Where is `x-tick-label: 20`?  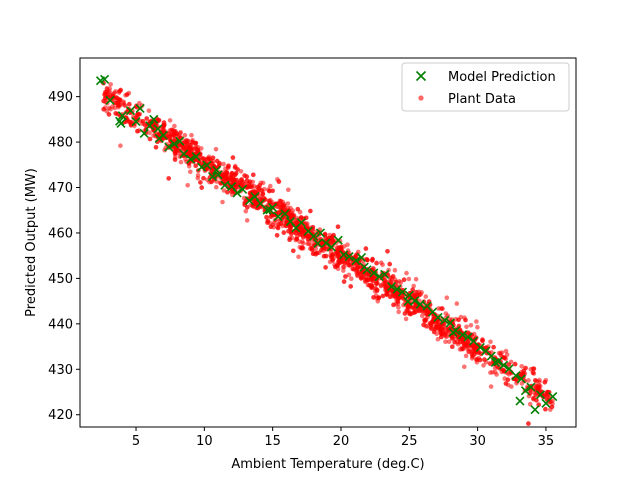
x-tick-label: 20 is located at coordinates (341, 441).